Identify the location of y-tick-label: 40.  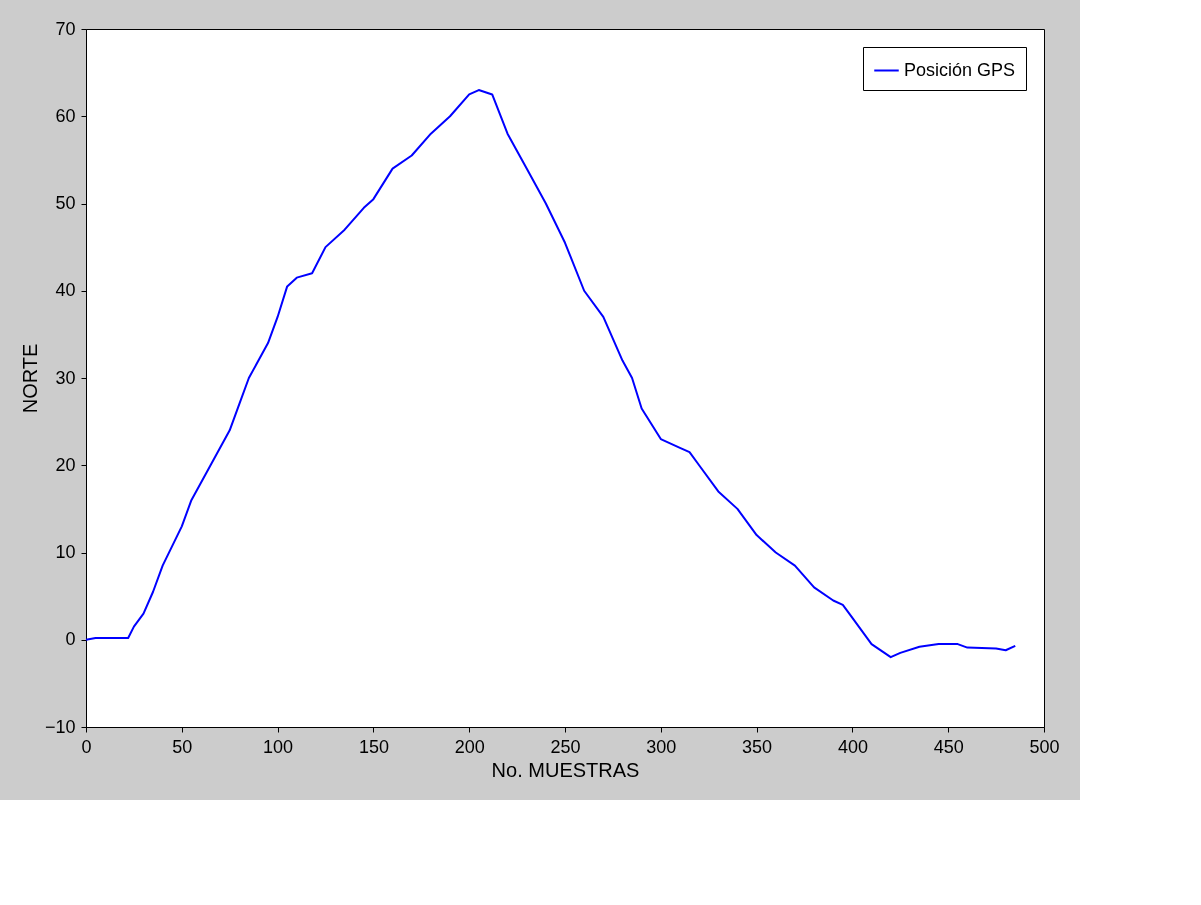
(65, 290).